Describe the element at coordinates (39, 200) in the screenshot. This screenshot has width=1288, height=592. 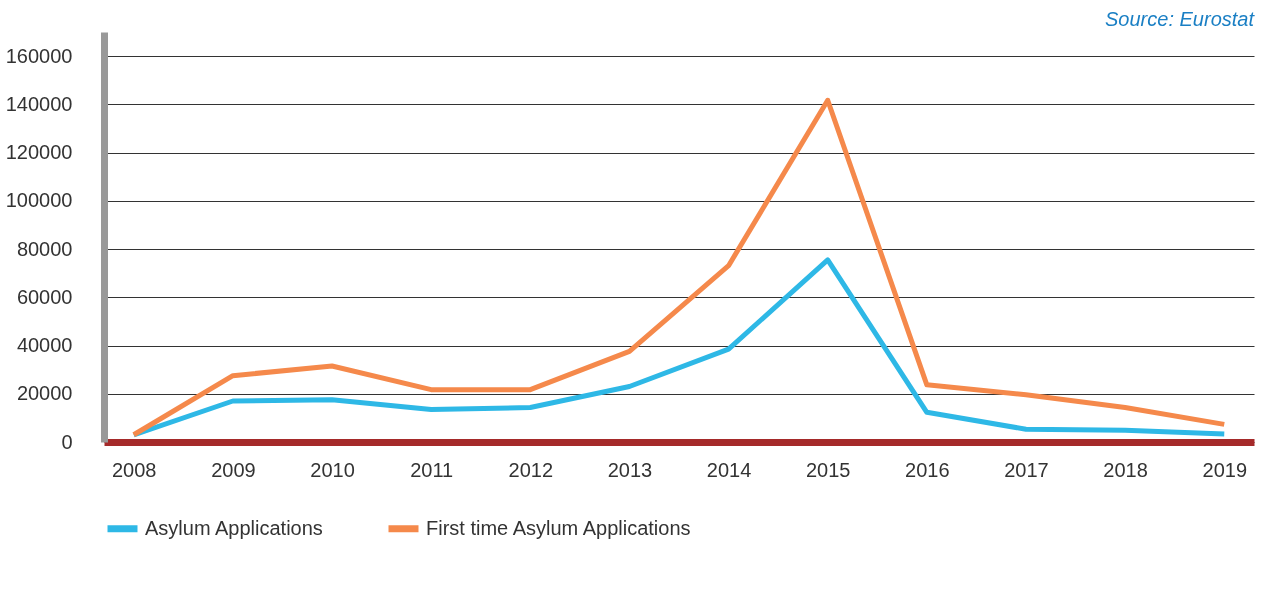
I see `y-tick-label: 100000` at that location.